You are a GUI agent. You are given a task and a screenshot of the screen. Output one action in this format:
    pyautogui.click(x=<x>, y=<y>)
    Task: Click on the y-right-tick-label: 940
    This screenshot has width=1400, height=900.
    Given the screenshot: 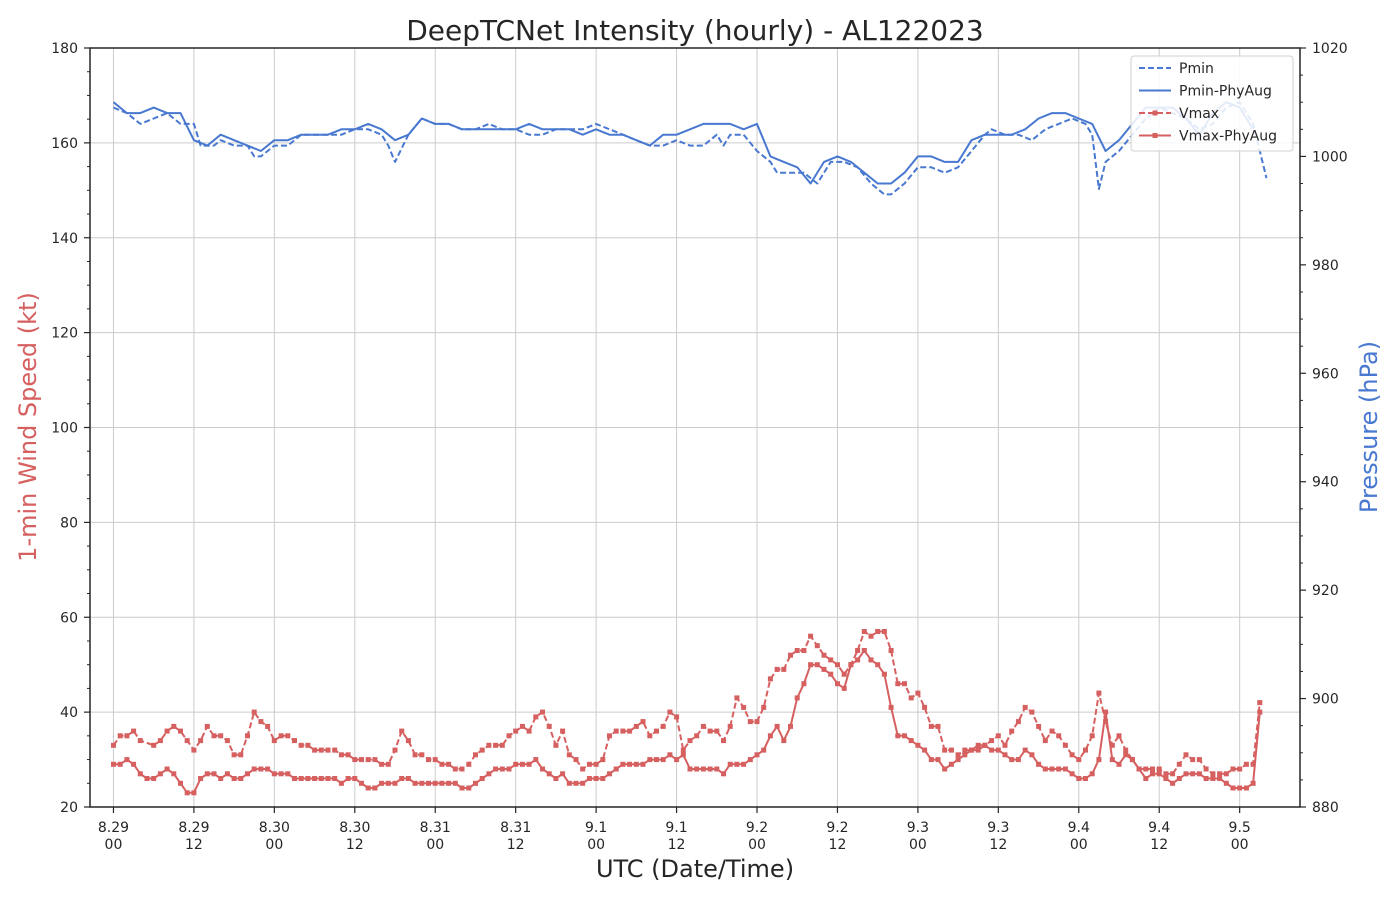 What is the action you would take?
    pyautogui.click(x=1325, y=483)
    